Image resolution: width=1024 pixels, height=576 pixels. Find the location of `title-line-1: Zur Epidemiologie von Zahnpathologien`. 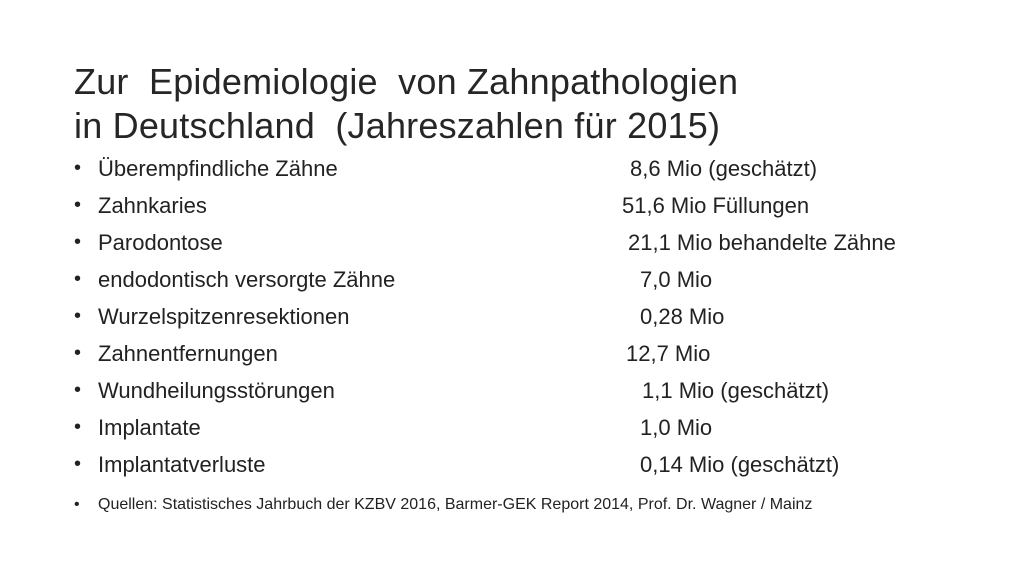

title-line-1: Zur Epidemiologie von Zahnpathologien is located at coordinates (406, 82).